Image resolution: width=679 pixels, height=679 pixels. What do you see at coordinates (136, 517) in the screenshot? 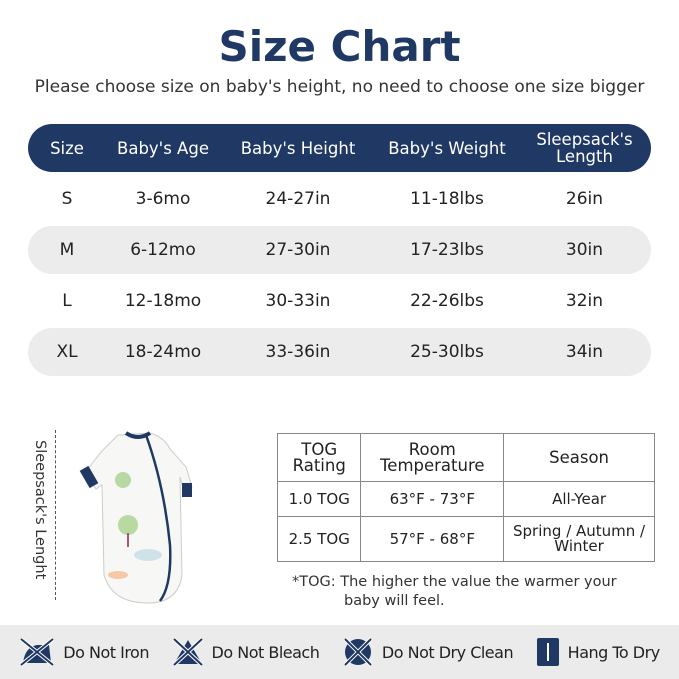
I see `sleepsack-image` at bounding box center [136, 517].